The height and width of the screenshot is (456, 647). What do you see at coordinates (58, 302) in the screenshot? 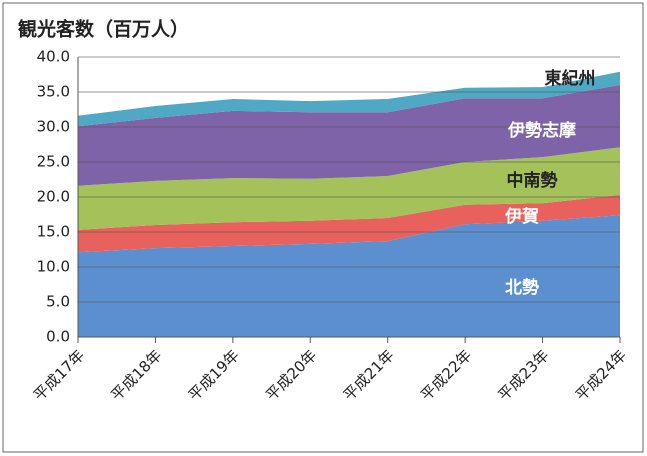
I see `y-tick-label: 5.0` at bounding box center [58, 302].